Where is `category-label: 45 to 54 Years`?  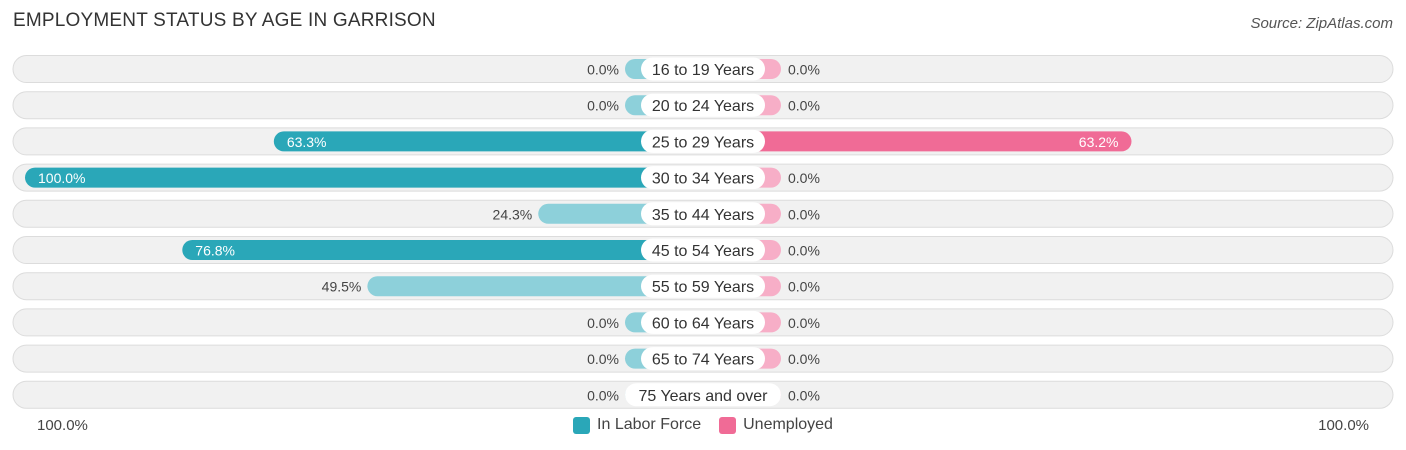
category-label: 45 to 54 Years is located at coordinates (703, 251).